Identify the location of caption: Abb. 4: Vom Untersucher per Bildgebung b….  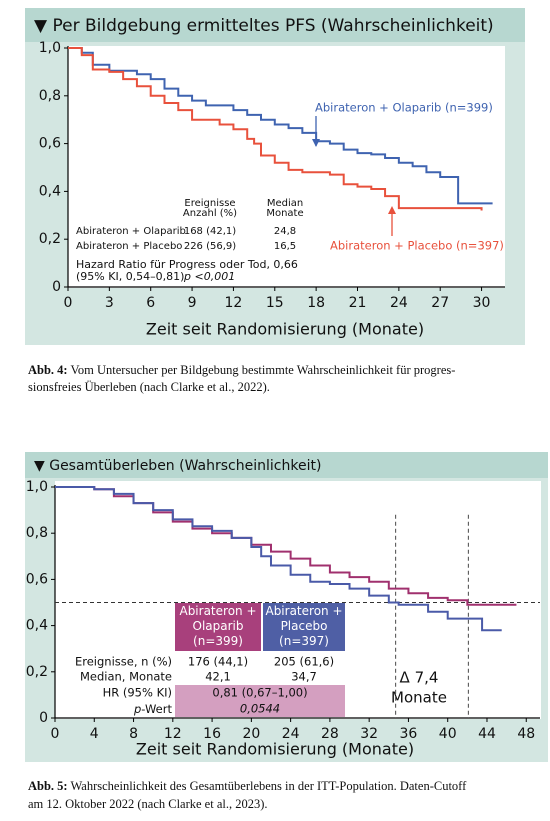
(241, 370).